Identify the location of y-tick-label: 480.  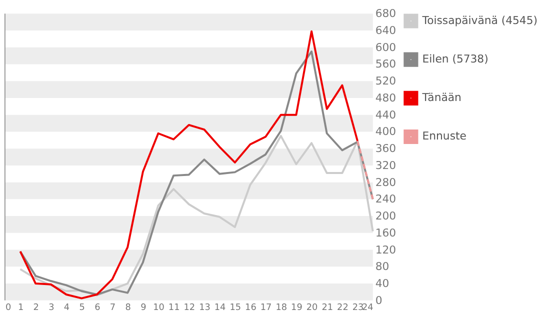
(385, 97).